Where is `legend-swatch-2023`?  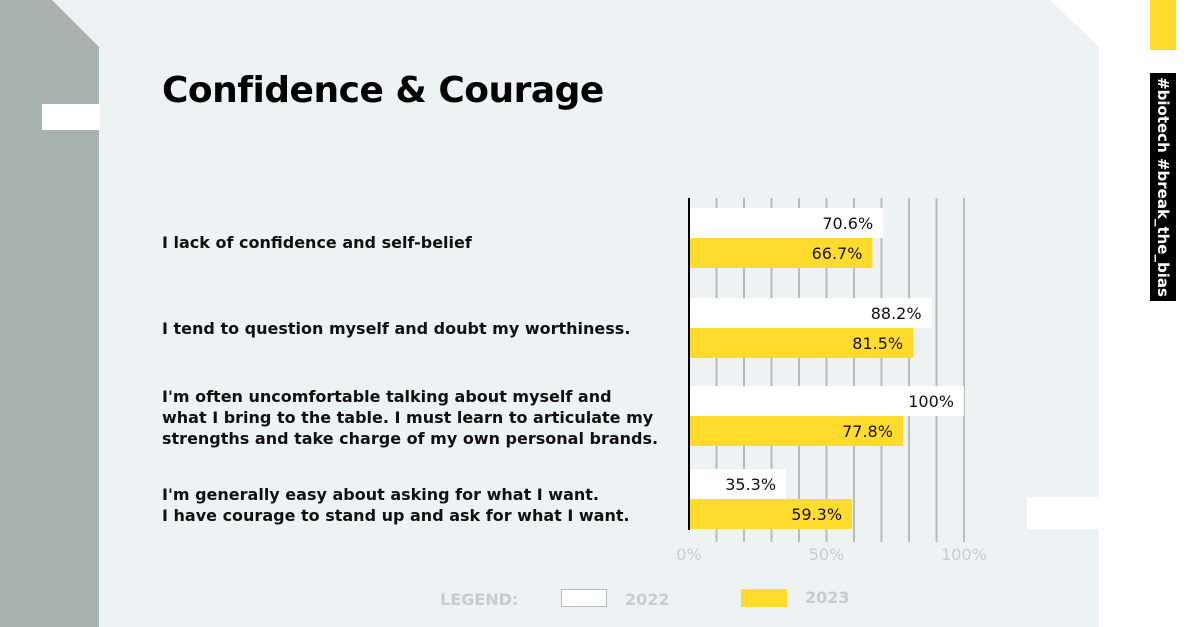
legend-swatch-2023 is located at coordinates (764, 598).